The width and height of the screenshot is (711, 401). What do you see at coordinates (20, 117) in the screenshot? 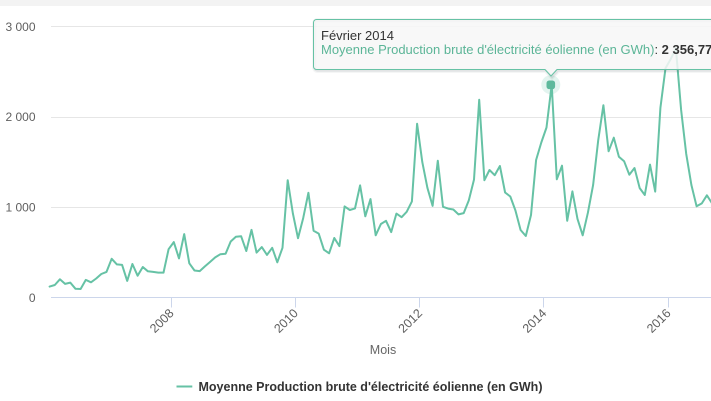
I see `svg-text: 2 000` at bounding box center [20, 117].